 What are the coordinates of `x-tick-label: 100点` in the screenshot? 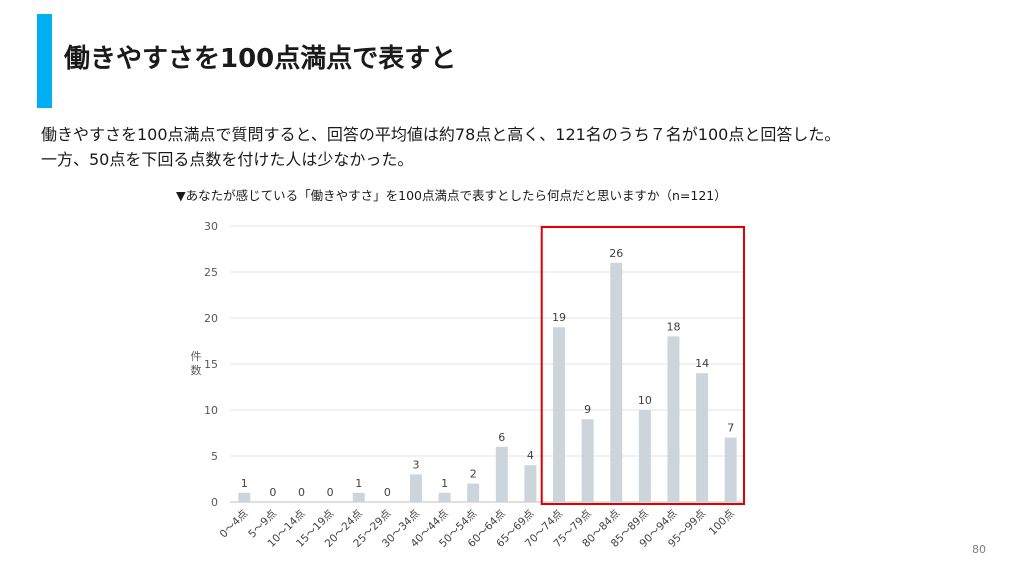 It's located at (722, 523).